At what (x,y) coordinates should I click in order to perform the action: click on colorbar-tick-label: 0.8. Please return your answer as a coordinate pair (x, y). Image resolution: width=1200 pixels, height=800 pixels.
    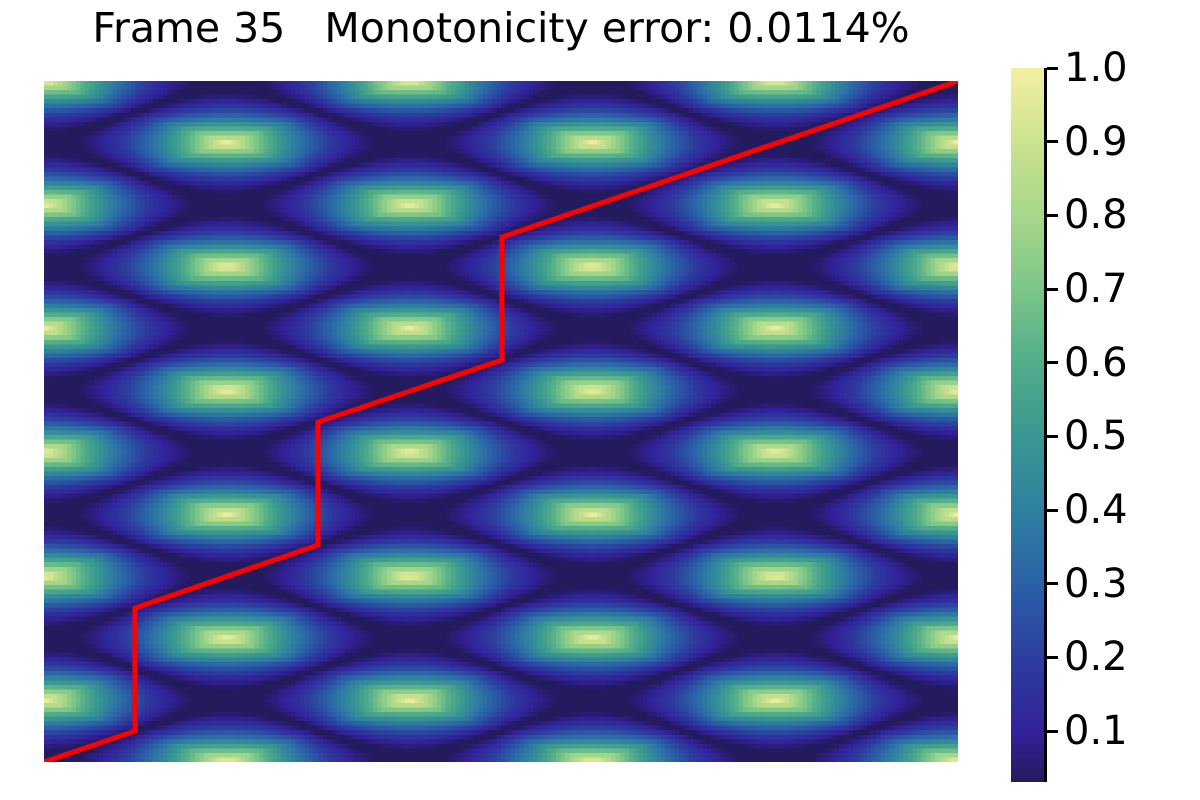
    Looking at the image, I should click on (1096, 215).